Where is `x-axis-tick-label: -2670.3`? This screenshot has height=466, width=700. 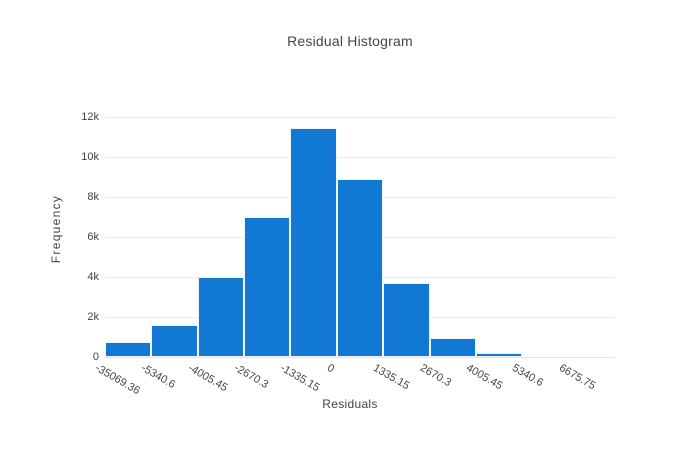
x-axis-tick-label: -2670.3 is located at coordinates (251, 377).